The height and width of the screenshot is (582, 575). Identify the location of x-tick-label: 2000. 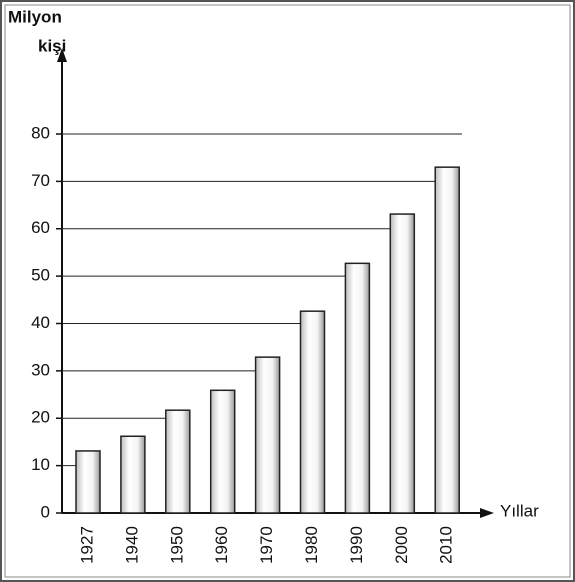
(401, 545).